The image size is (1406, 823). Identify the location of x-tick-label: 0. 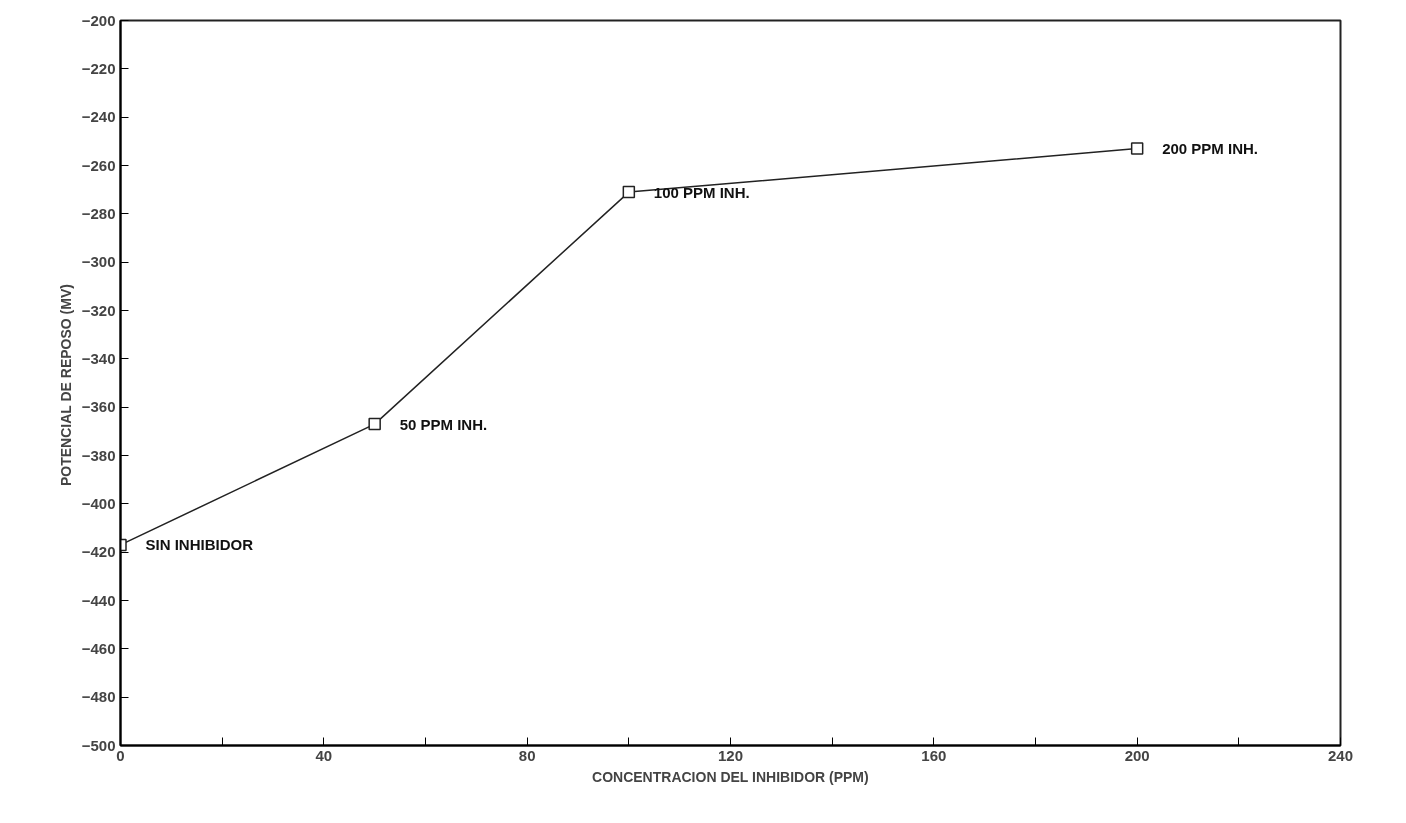
(120, 755).